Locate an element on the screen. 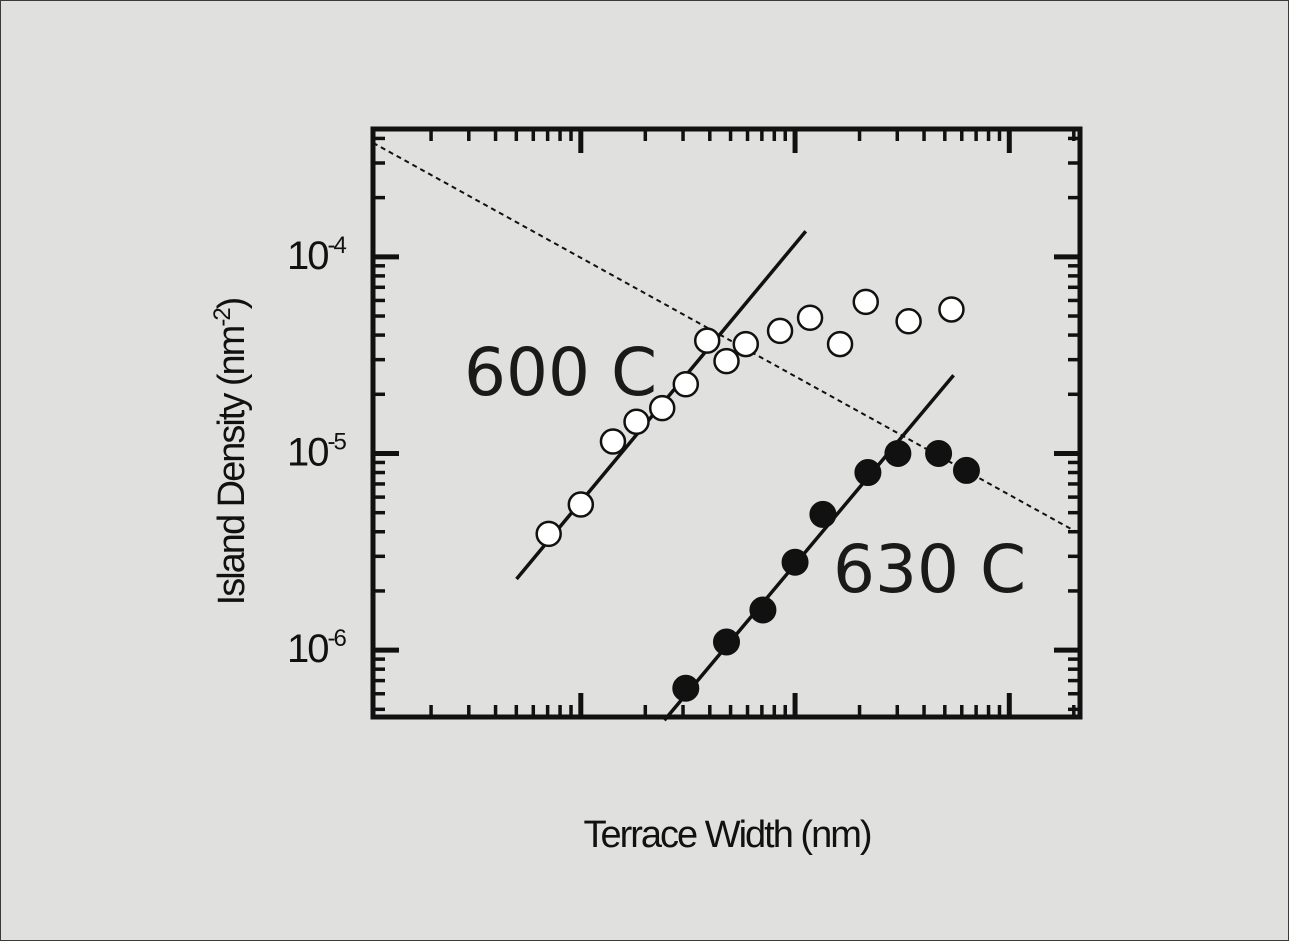 The image size is (1289, 941). series-label-630c: 630 C is located at coordinates (929, 569).